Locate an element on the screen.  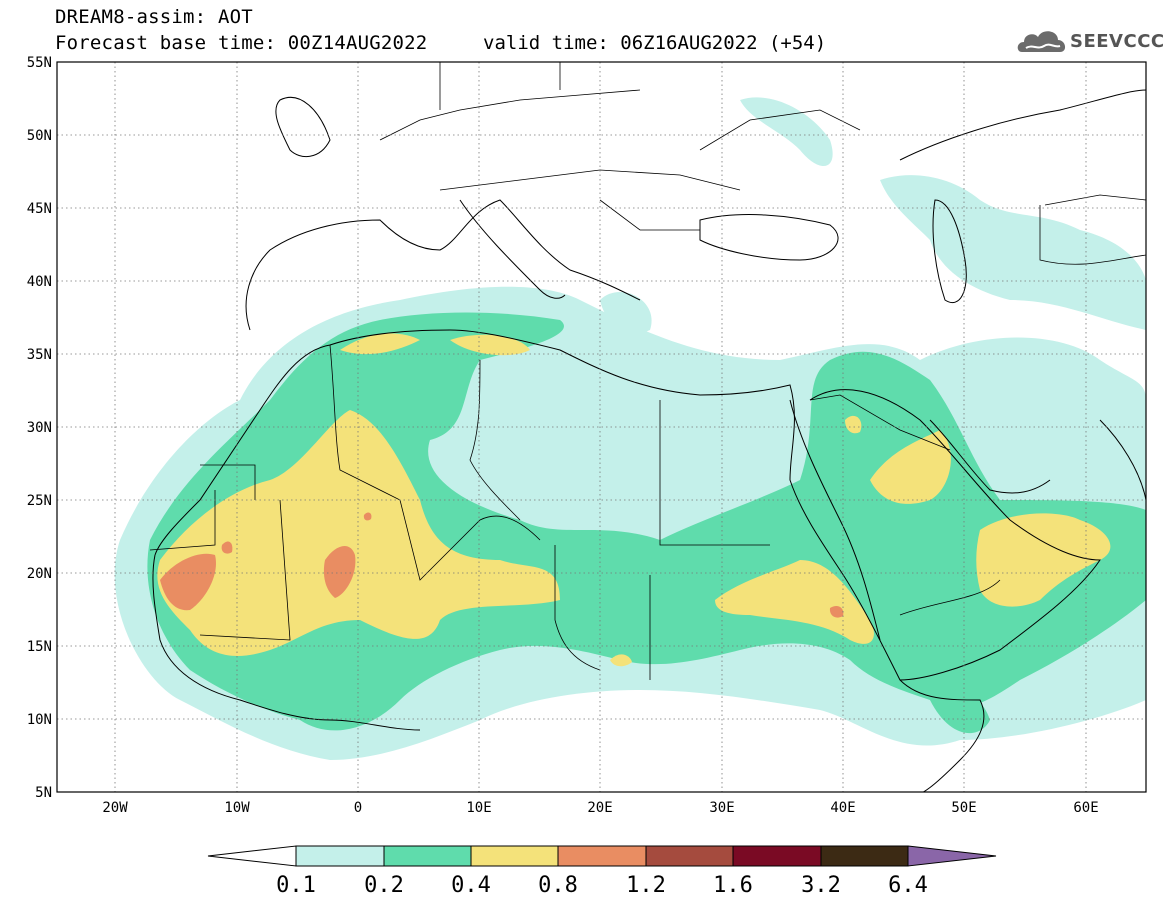
colorbar-label: 6.4 is located at coordinates (908, 885).